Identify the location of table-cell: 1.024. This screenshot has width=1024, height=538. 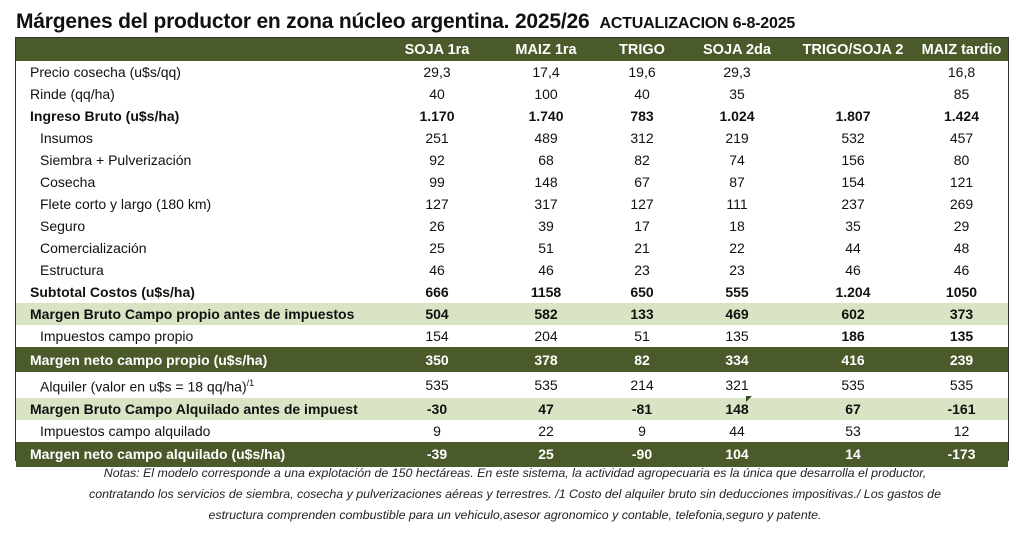
(737, 116).